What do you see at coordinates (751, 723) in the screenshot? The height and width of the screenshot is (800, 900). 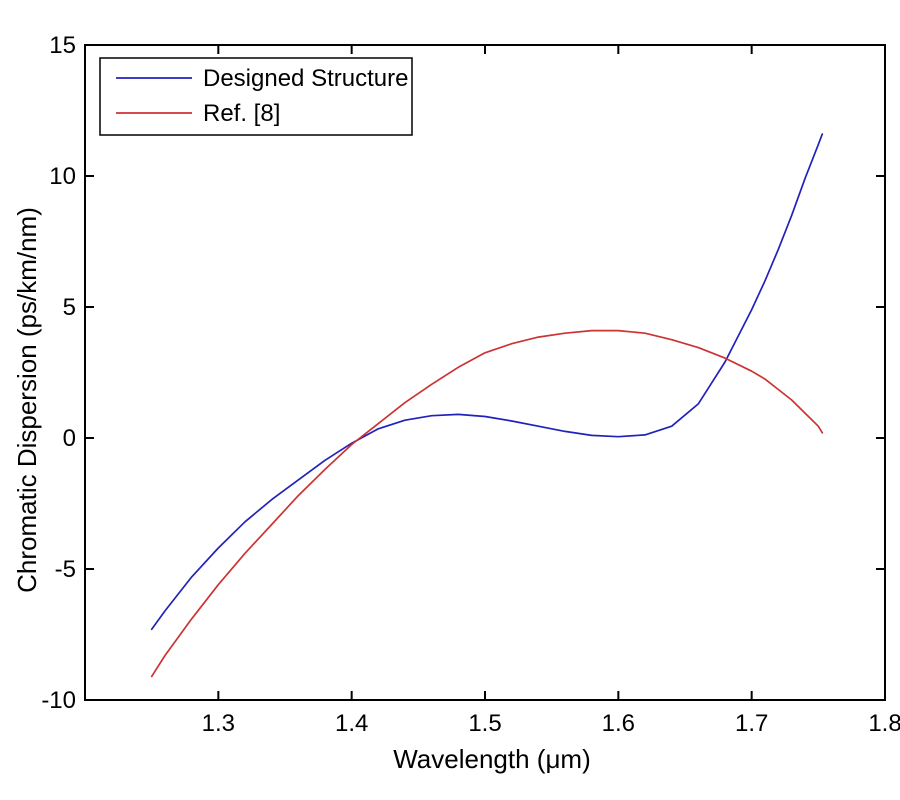 I see `x-tick-label: 1.7` at bounding box center [751, 723].